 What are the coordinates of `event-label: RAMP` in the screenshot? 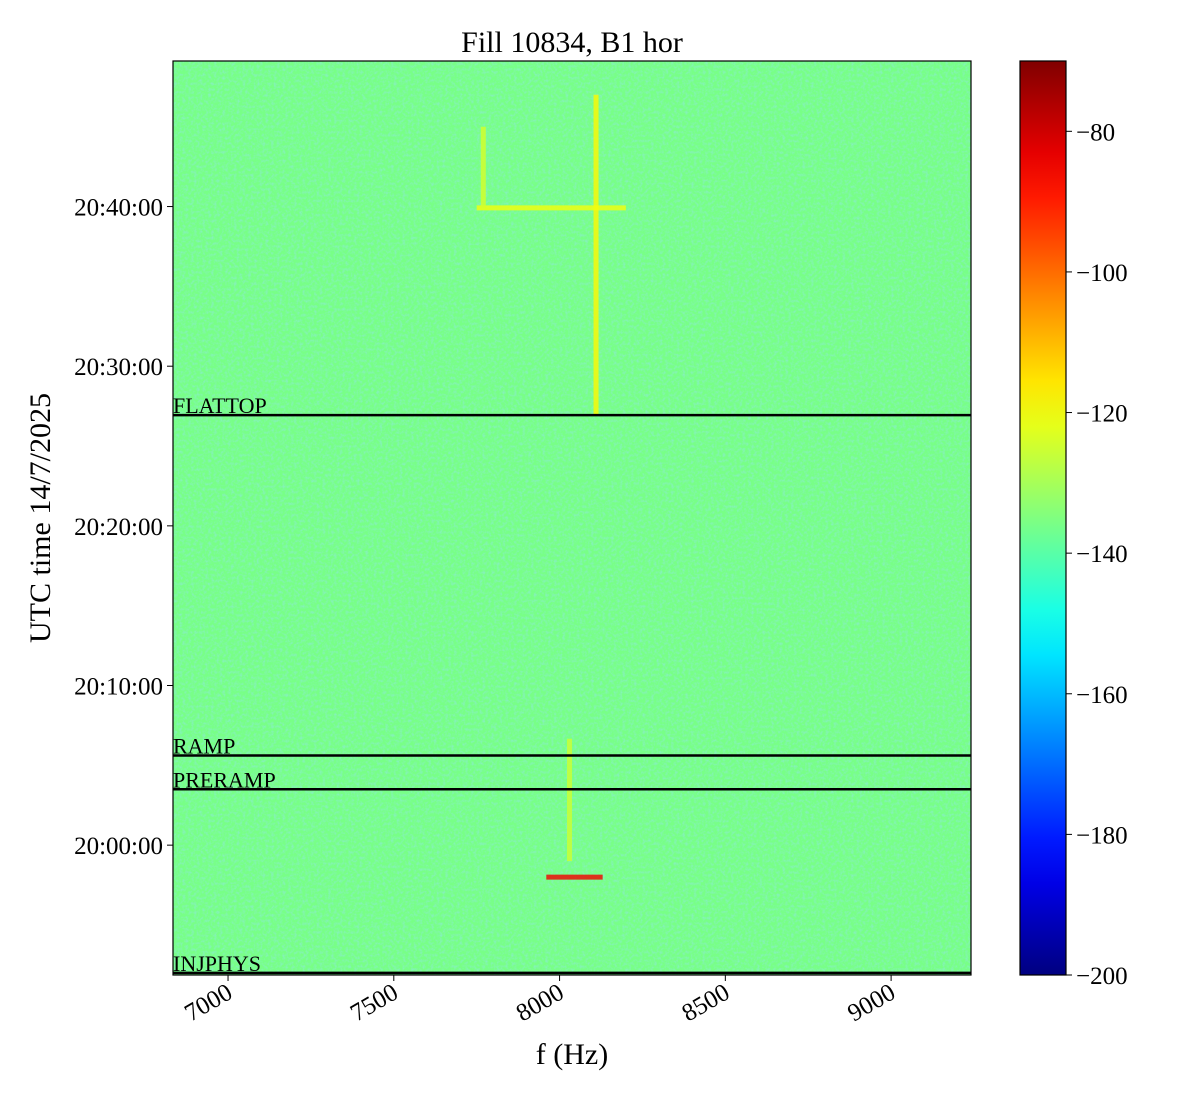 It's located at (204, 745).